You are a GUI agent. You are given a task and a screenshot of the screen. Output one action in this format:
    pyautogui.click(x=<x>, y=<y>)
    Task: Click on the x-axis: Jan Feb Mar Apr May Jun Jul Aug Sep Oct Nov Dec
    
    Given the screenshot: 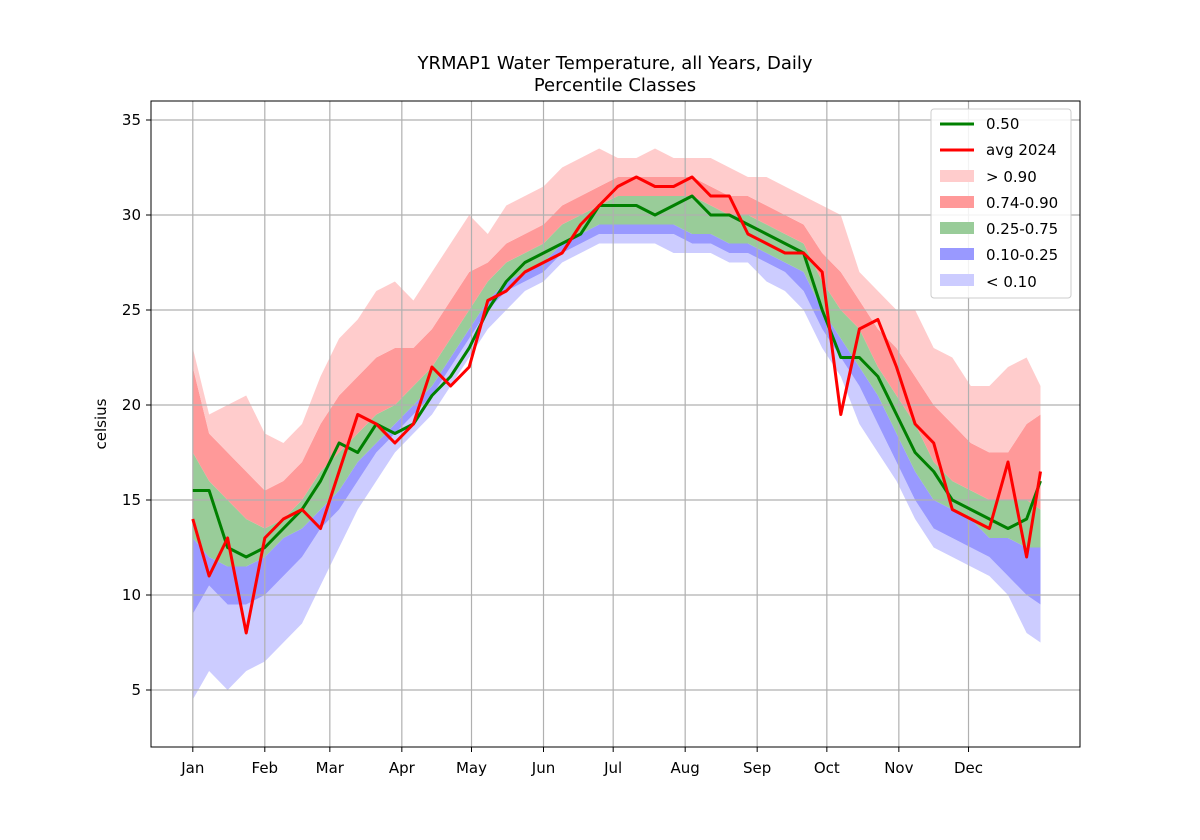 What is the action you would take?
    pyautogui.click(x=581, y=762)
    